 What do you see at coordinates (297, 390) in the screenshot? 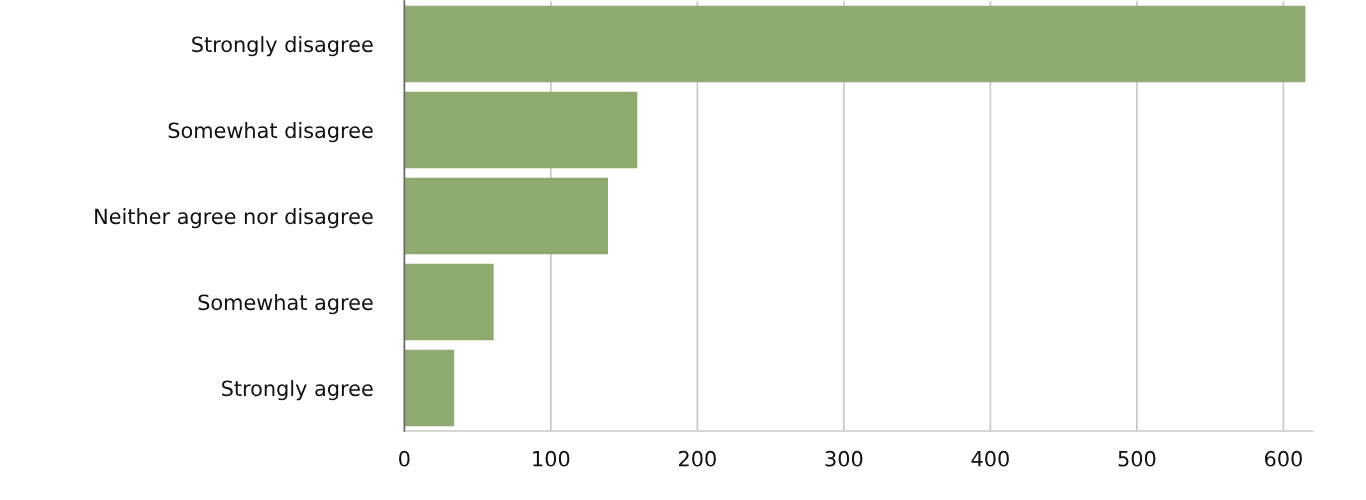
I see `y-tick-label: Strongly agree` at bounding box center [297, 390].